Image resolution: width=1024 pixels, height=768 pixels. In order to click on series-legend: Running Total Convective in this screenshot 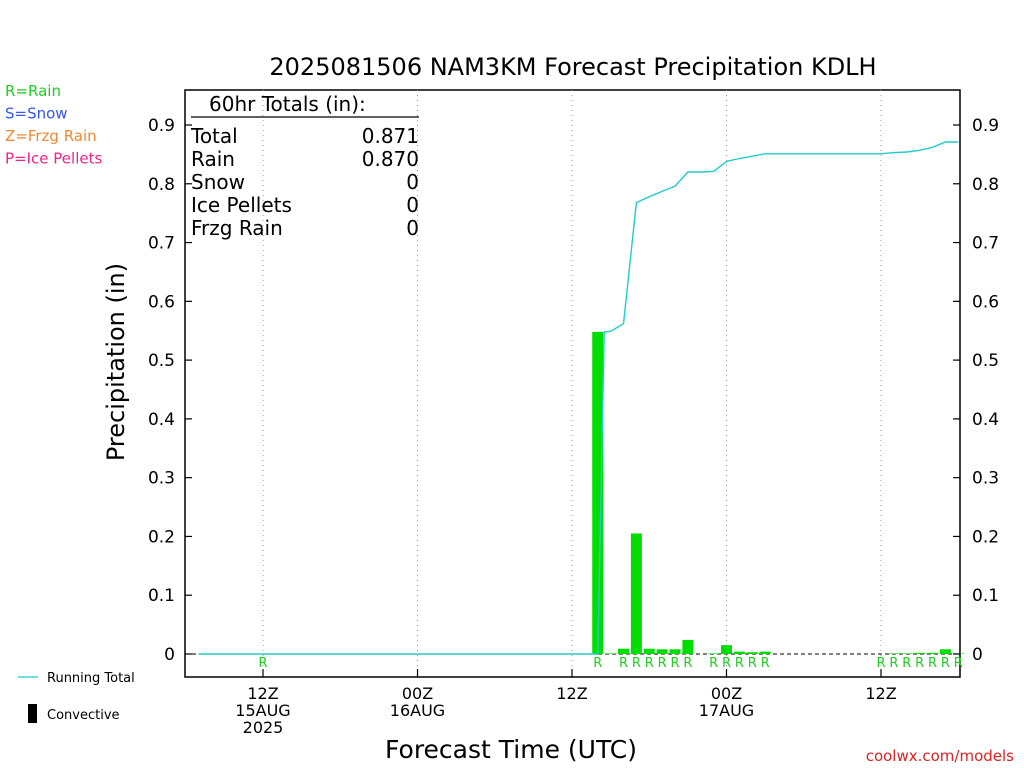, I will do `click(76, 697)`.